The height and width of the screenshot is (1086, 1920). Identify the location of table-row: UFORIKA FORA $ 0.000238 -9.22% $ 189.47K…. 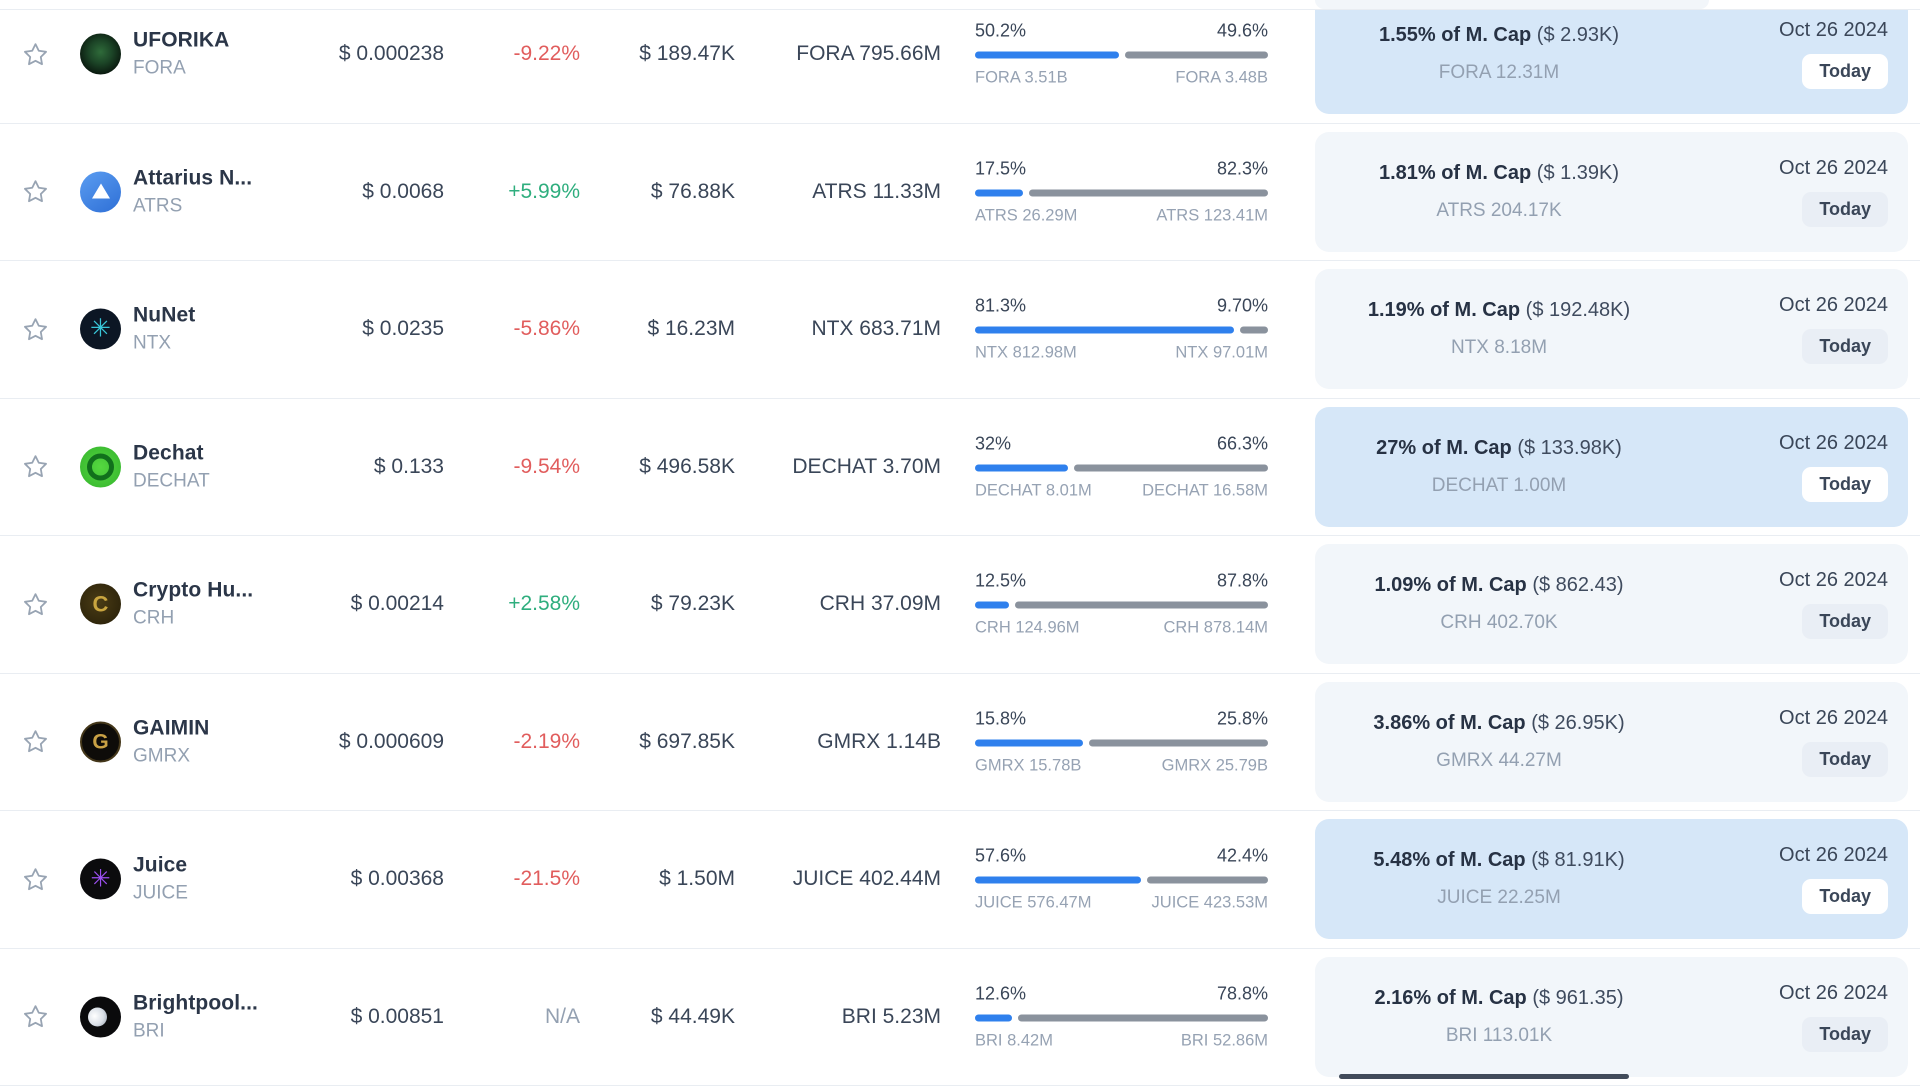
(960, 62).